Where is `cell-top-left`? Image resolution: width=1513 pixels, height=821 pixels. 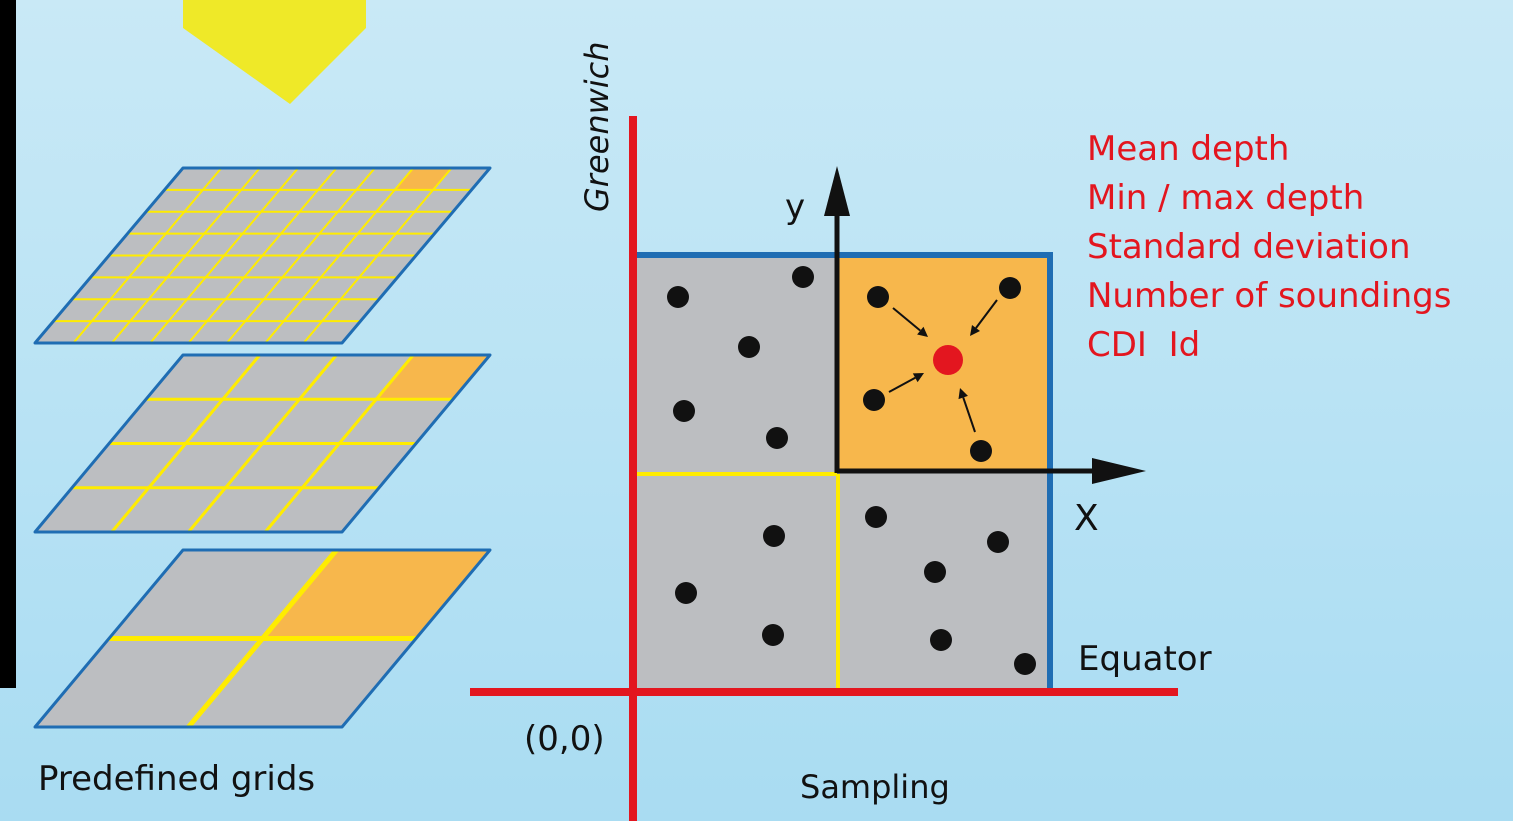
cell-top-left is located at coordinates (736, 364).